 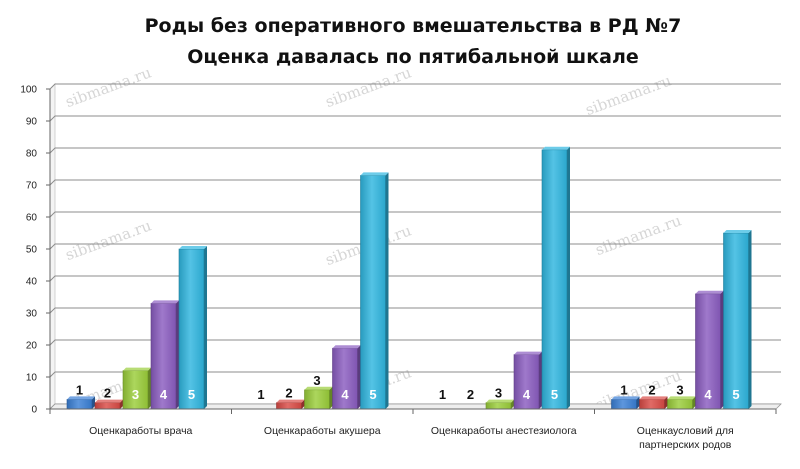 What do you see at coordinates (685, 438) in the screenshot?
I see `x-category-label: Оценкаусловий для партнерских родов` at bounding box center [685, 438].